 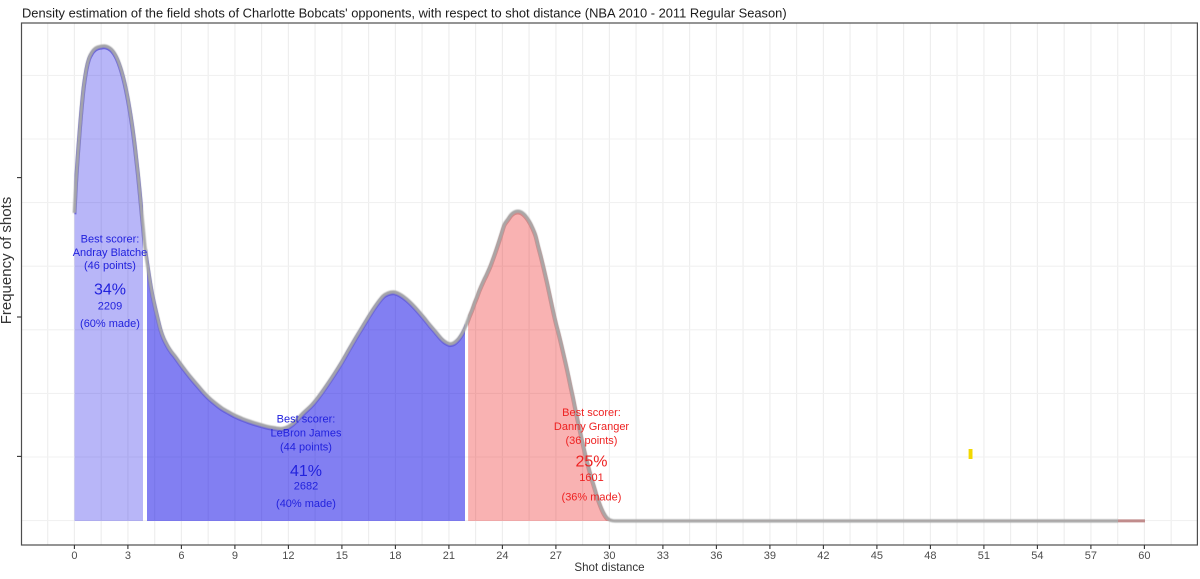 What do you see at coordinates (591, 478) in the screenshot?
I see `svg-text: 1601` at bounding box center [591, 478].